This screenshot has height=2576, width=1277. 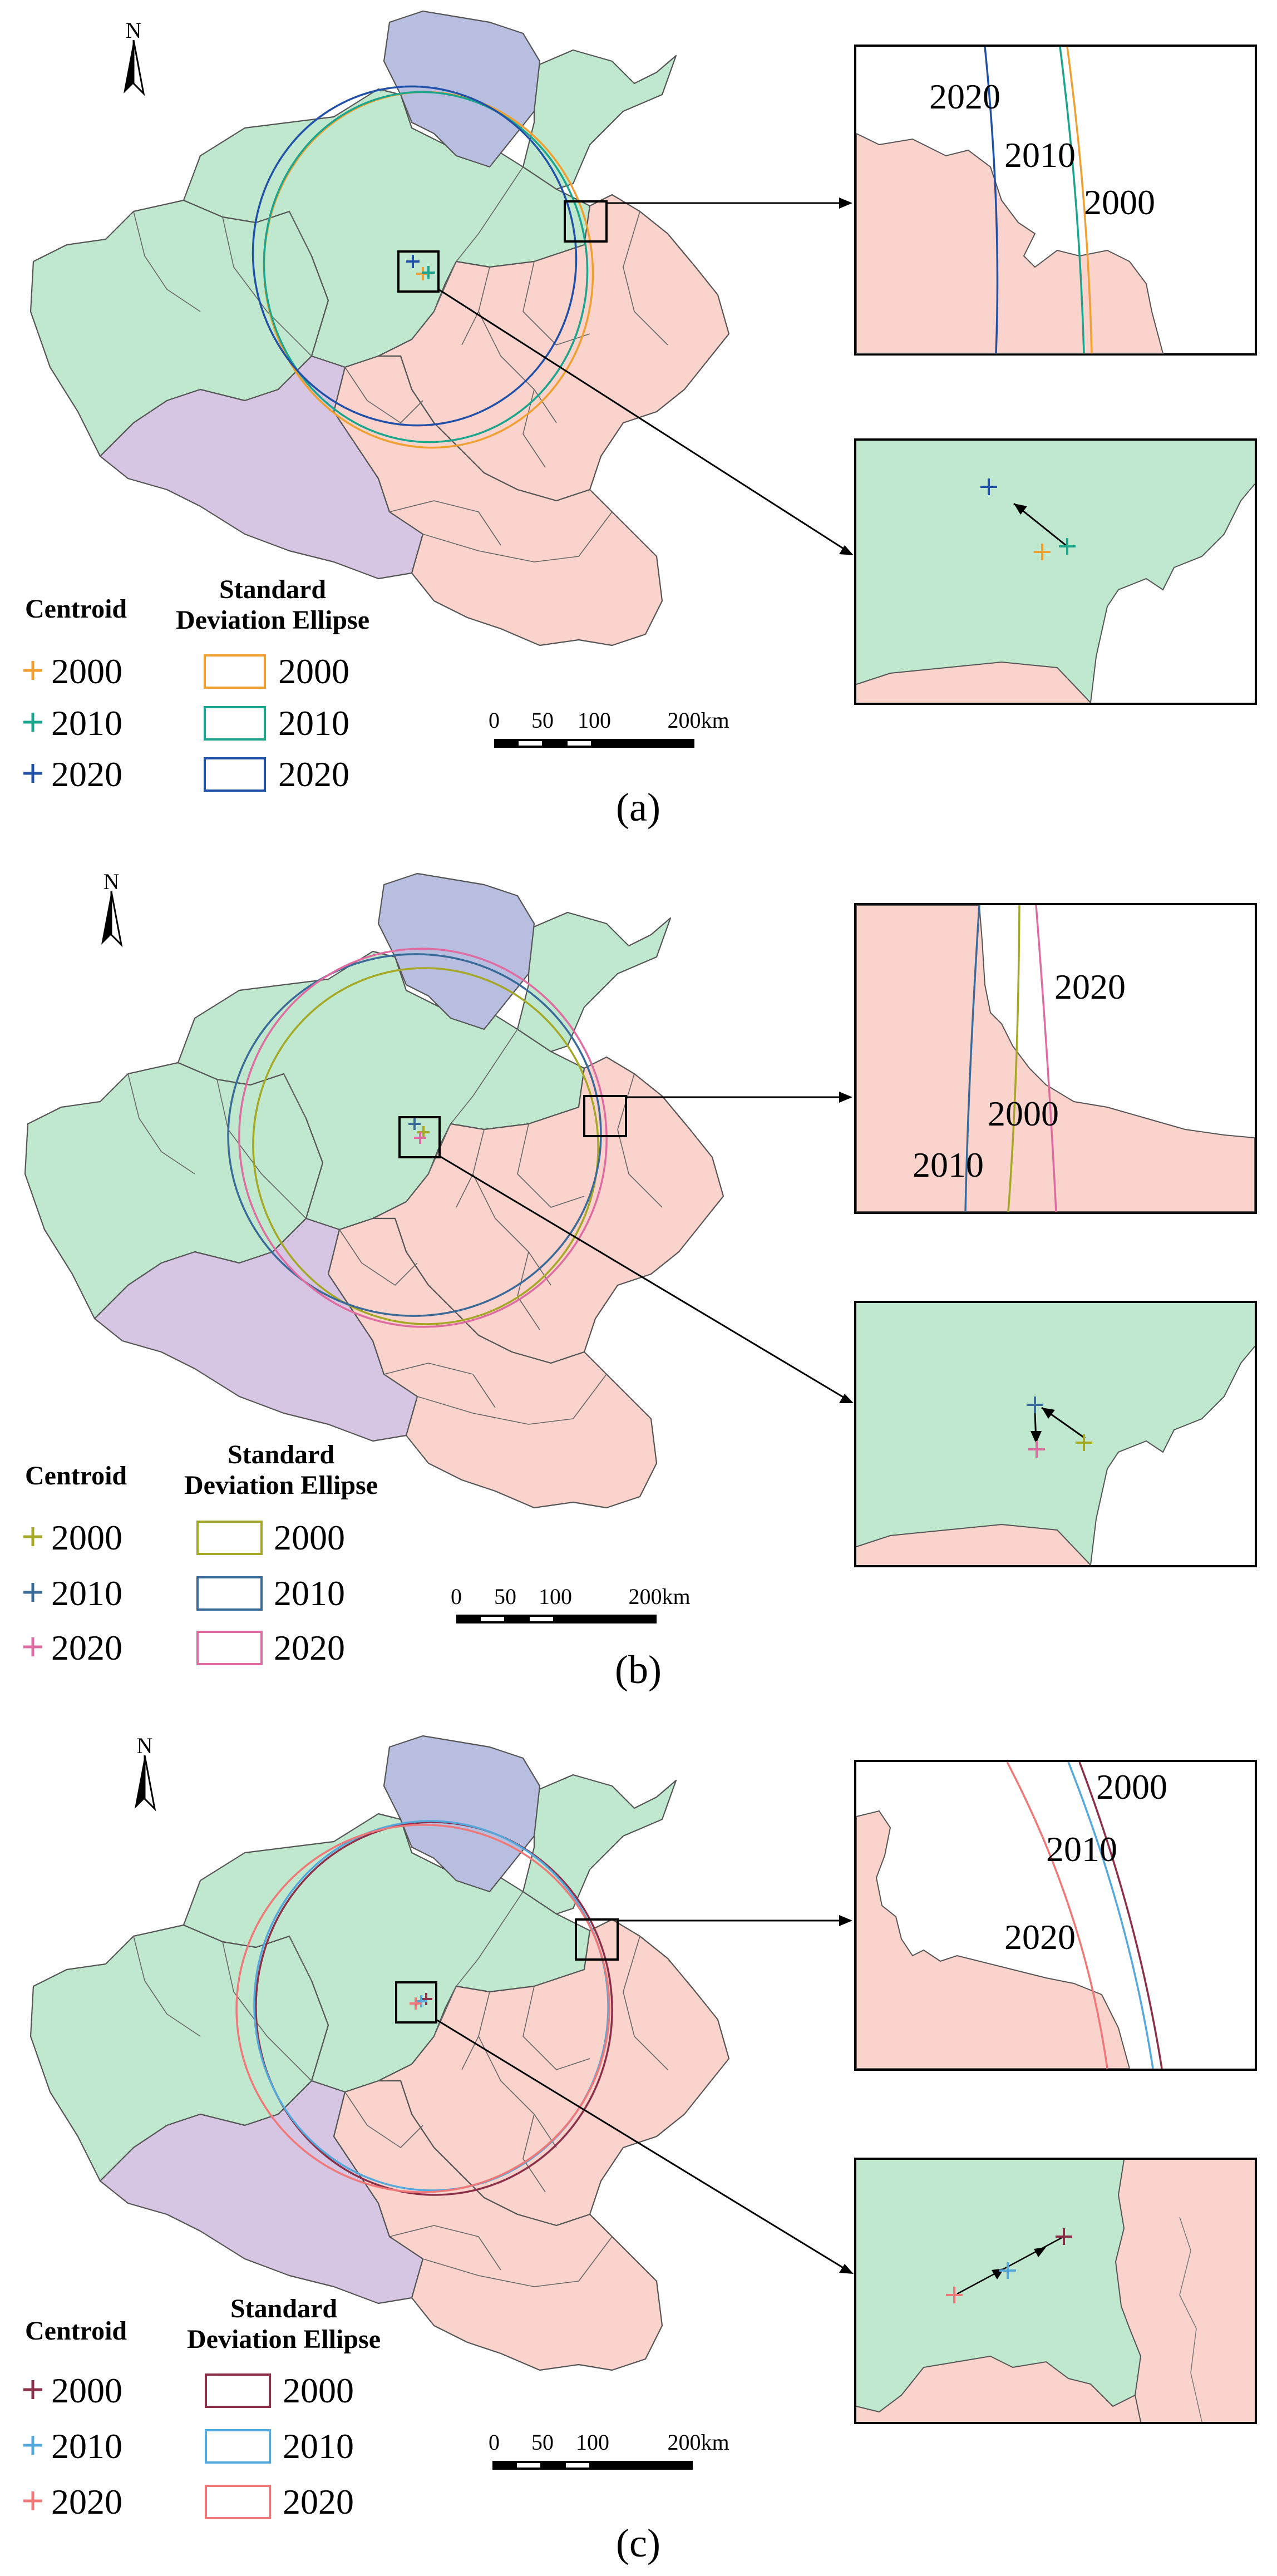 I want to click on legend-centroid-2000: 2000, so click(x=86, y=2390).